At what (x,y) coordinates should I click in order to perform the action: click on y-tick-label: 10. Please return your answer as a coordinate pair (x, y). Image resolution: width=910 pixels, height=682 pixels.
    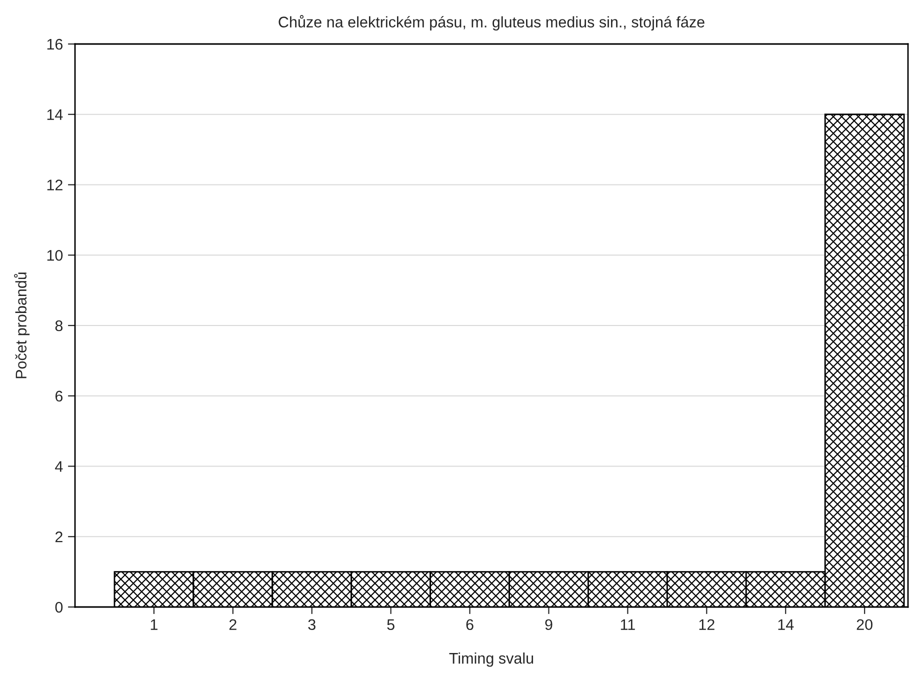
    Looking at the image, I should click on (55, 255).